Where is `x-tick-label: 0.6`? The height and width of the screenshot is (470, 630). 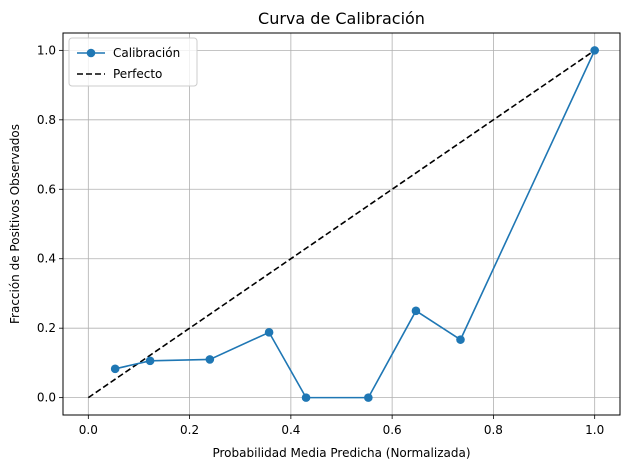 x-tick-label: 0.6 is located at coordinates (392, 430).